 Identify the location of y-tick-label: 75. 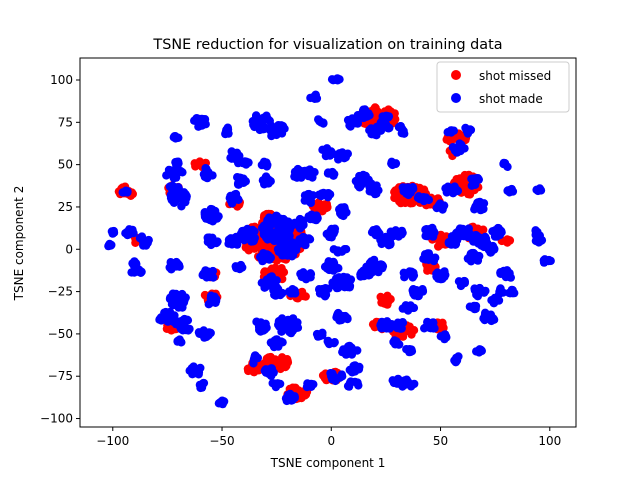
(65, 122).